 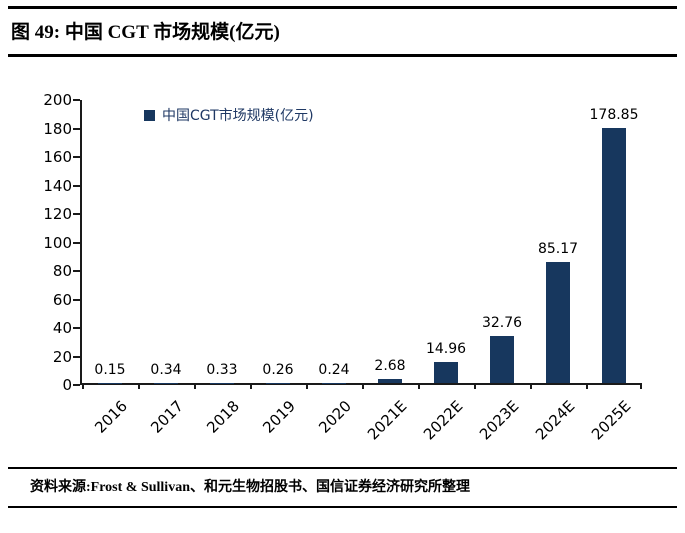 I want to click on under-title-rule, so click(x=342, y=55).